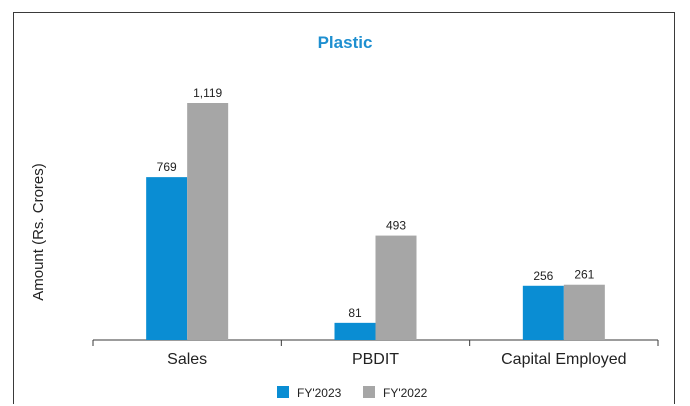 The image size is (690, 406). Describe the element at coordinates (355, 313) in the screenshot. I see `data-label-pbdit-series-1: 81` at that location.